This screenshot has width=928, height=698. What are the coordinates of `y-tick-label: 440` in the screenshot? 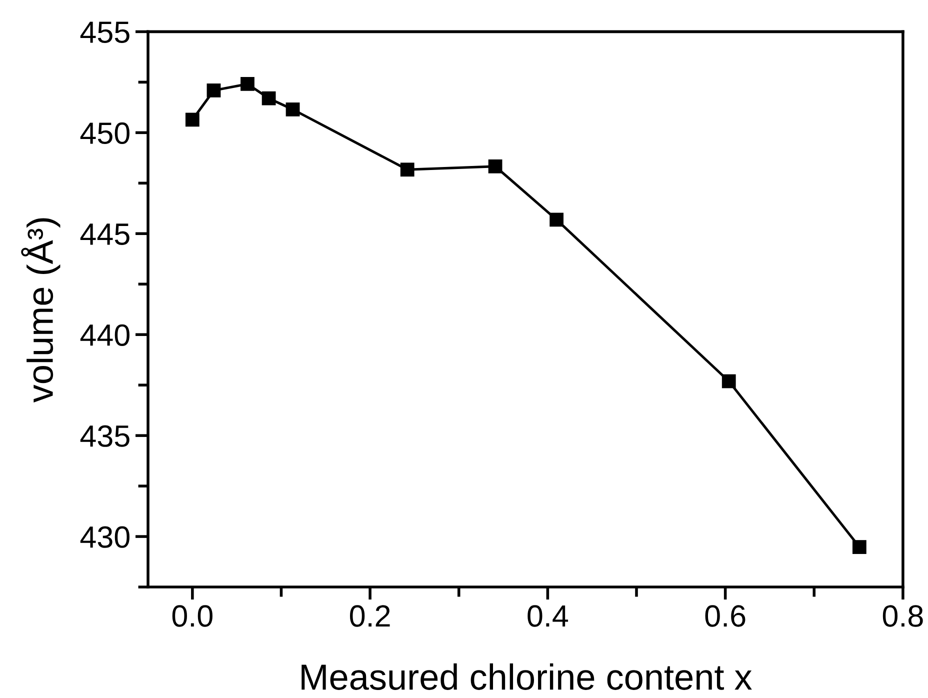 It's located at (105, 335).